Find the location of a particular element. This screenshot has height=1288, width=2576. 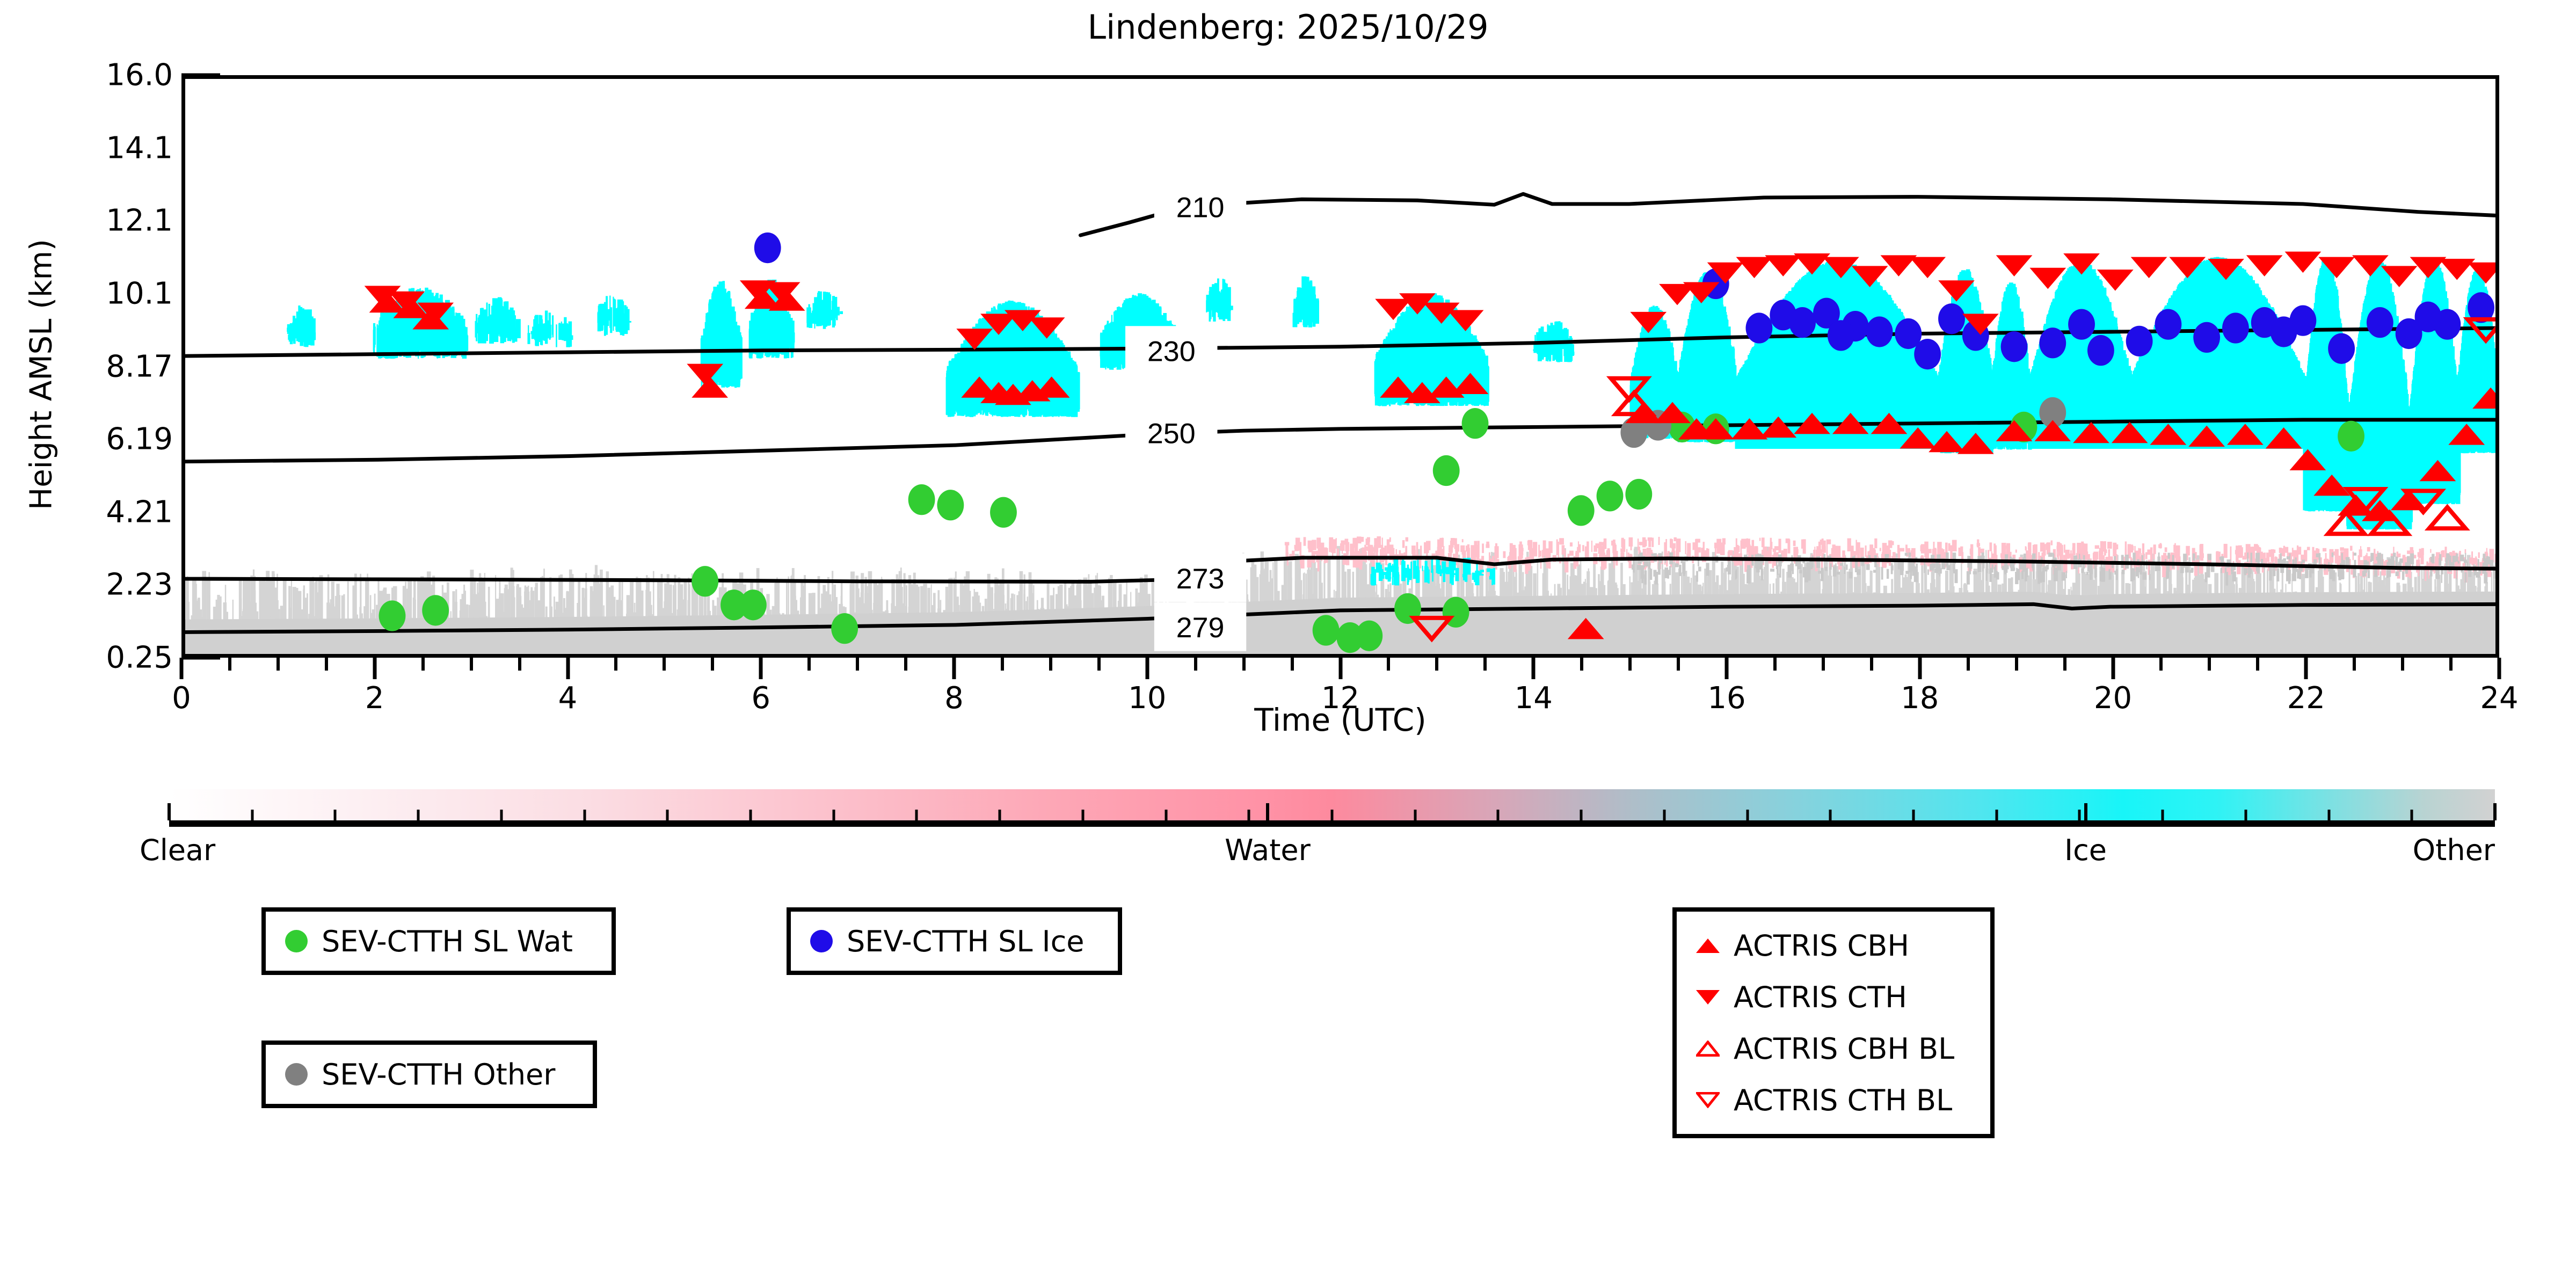

colorbar-label: Water is located at coordinates (1268, 850).